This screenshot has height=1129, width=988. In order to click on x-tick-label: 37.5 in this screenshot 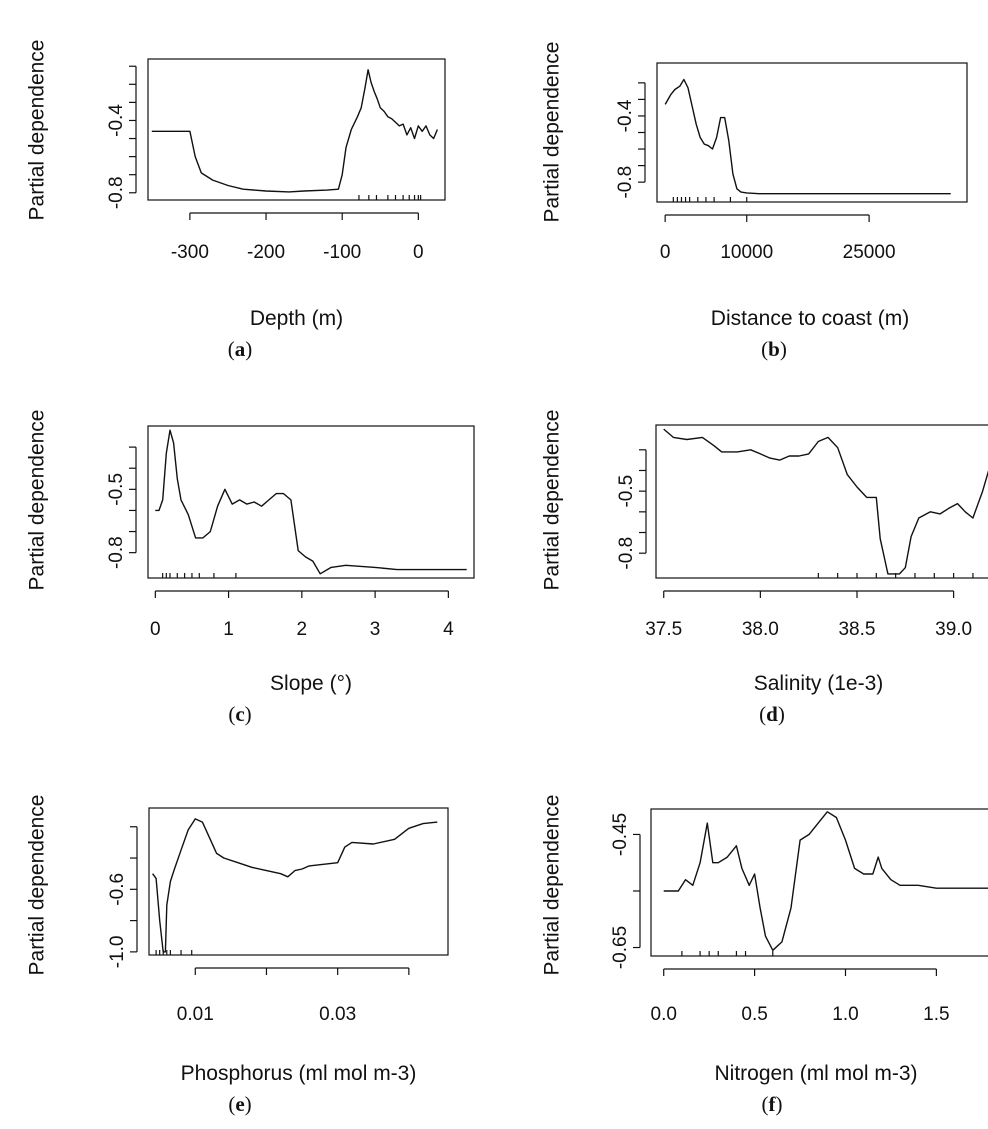, I will do `click(663, 629)`.